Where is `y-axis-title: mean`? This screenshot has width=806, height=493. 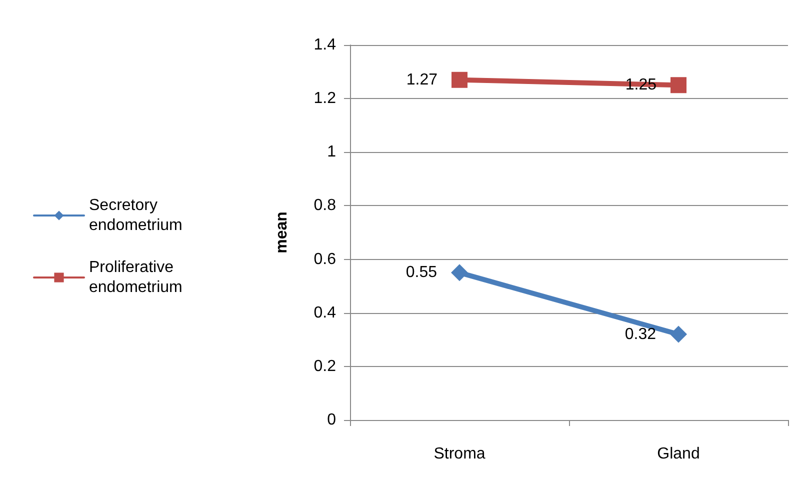 y-axis-title: mean is located at coordinates (282, 233).